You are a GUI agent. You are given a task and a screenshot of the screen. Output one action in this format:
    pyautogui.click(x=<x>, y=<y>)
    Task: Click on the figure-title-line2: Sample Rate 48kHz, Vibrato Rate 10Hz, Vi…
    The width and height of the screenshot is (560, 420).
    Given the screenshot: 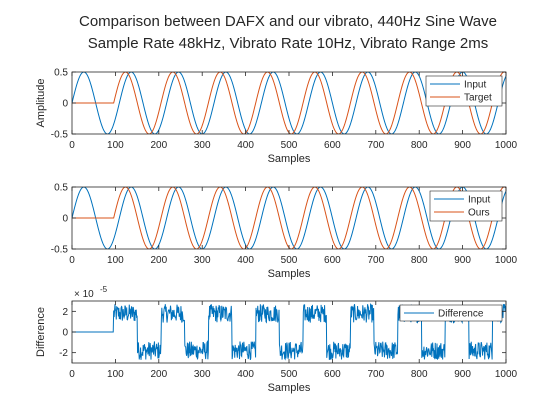 What is the action you would take?
    pyautogui.click(x=288, y=43)
    